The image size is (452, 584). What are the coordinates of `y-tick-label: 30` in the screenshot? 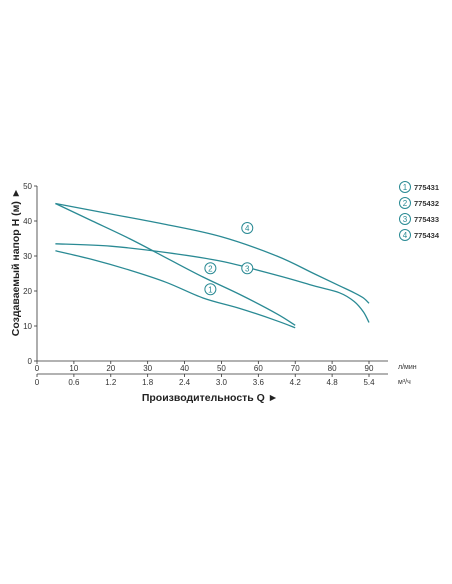 It's located at (27, 256).